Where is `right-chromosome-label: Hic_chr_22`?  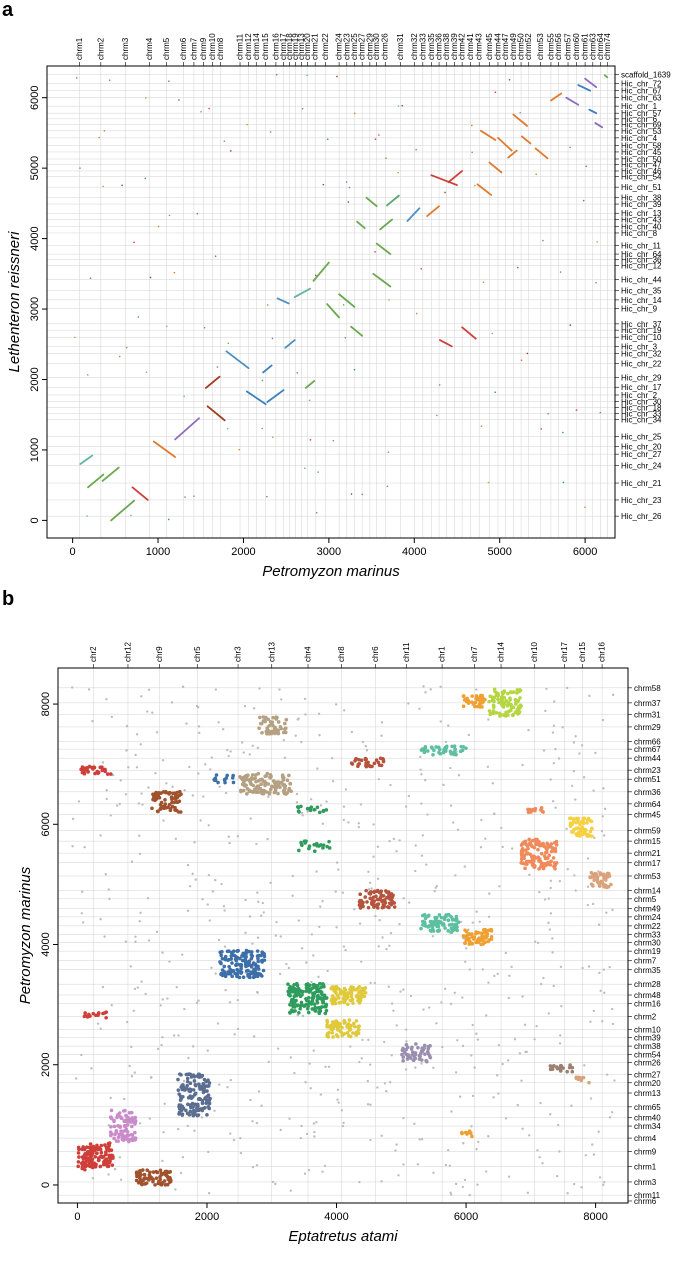
right-chromosome-label: Hic_chr_22 is located at coordinates (641, 363).